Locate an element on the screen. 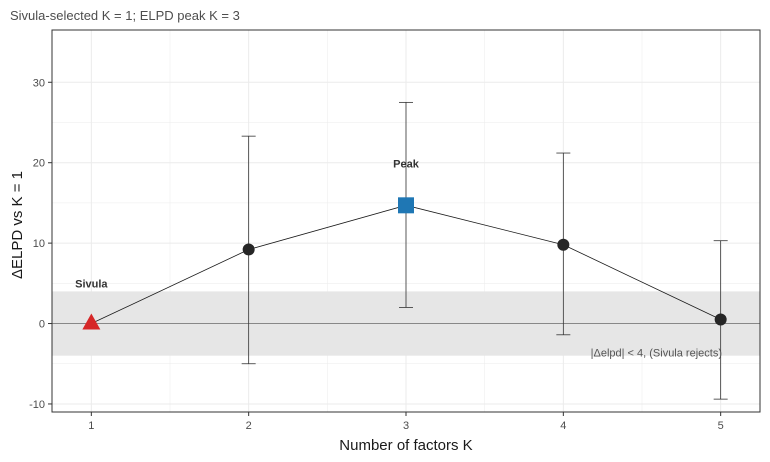 The width and height of the screenshot is (770, 462). sivula-point-marker is located at coordinates (91, 321).